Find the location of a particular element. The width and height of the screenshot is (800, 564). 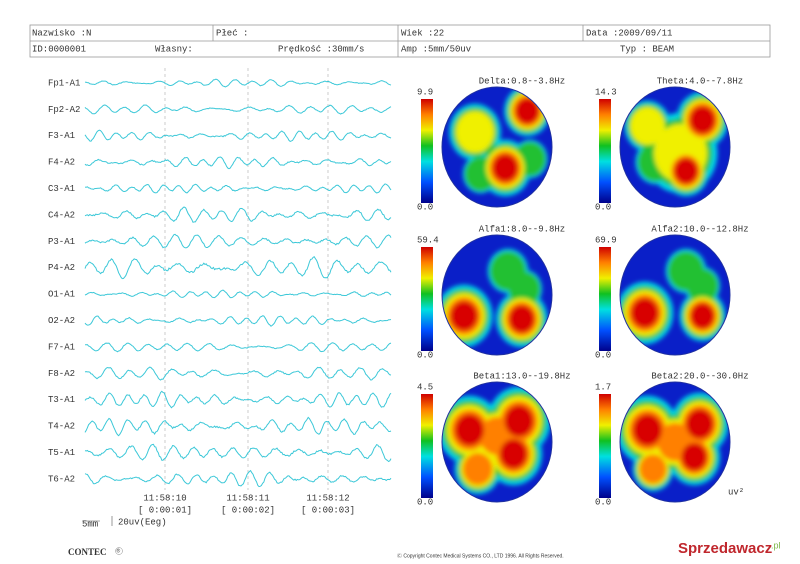

watermark-bg is located at coordinates (733, 548).